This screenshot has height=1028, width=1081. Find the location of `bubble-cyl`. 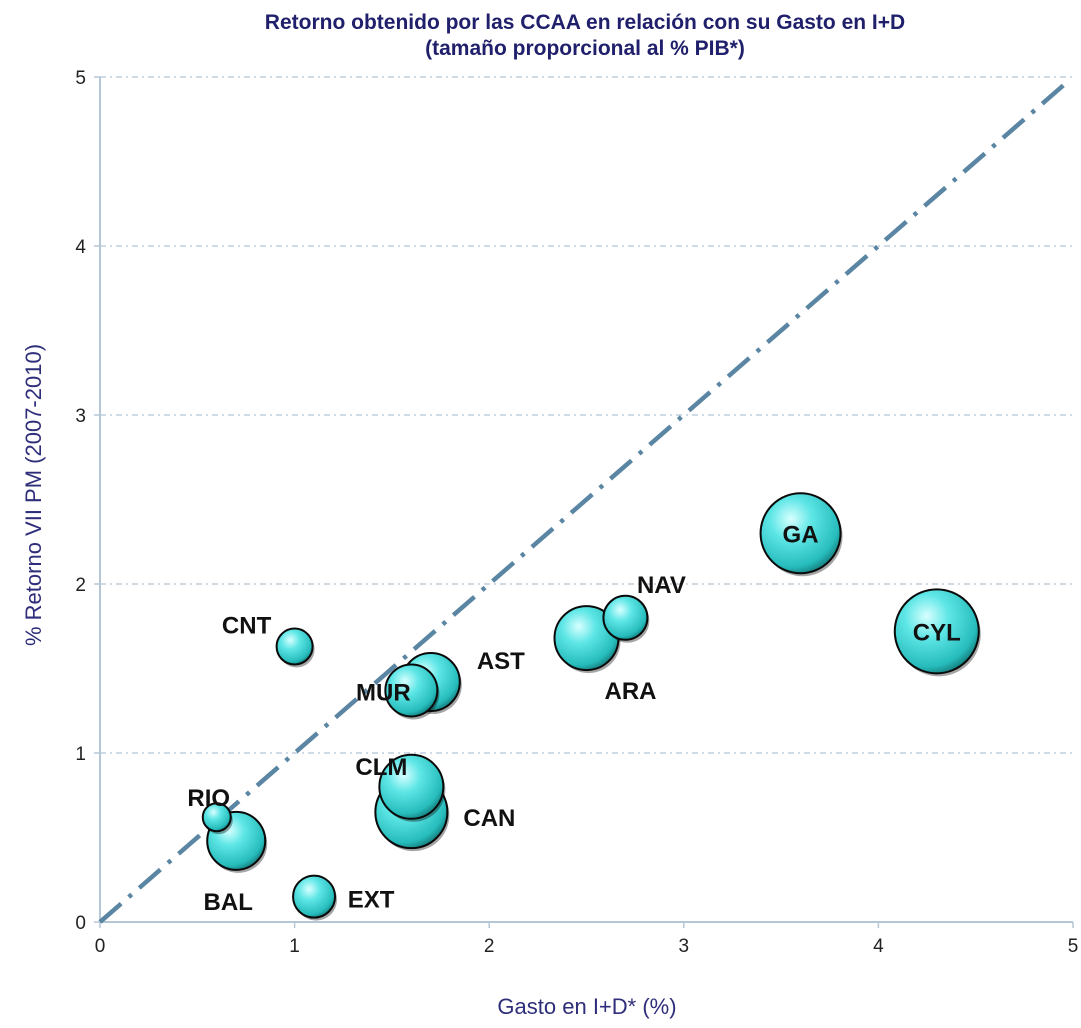

bubble-cyl is located at coordinates (937, 632).